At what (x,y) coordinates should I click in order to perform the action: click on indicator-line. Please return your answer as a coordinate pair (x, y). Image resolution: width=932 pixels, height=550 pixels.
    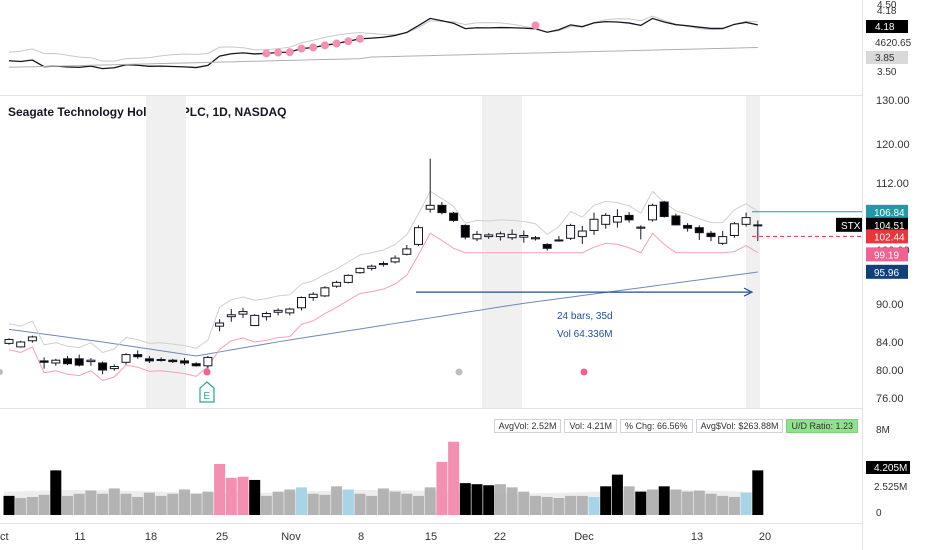
    Looking at the image, I should click on (383, 43).